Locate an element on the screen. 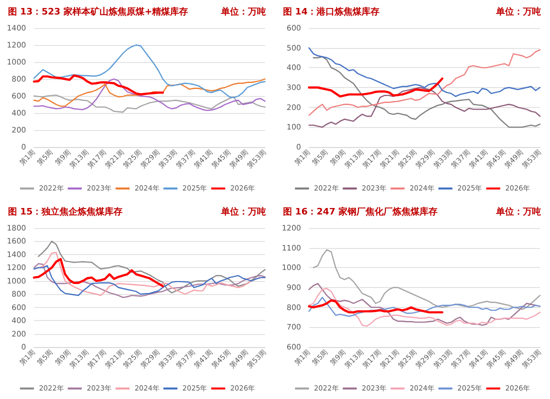 This screenshot has width=550, height=399. chart-title: 图 16：247 家钢厂焦化厂炼焦煤库存 is located at coordinates (360, 212).